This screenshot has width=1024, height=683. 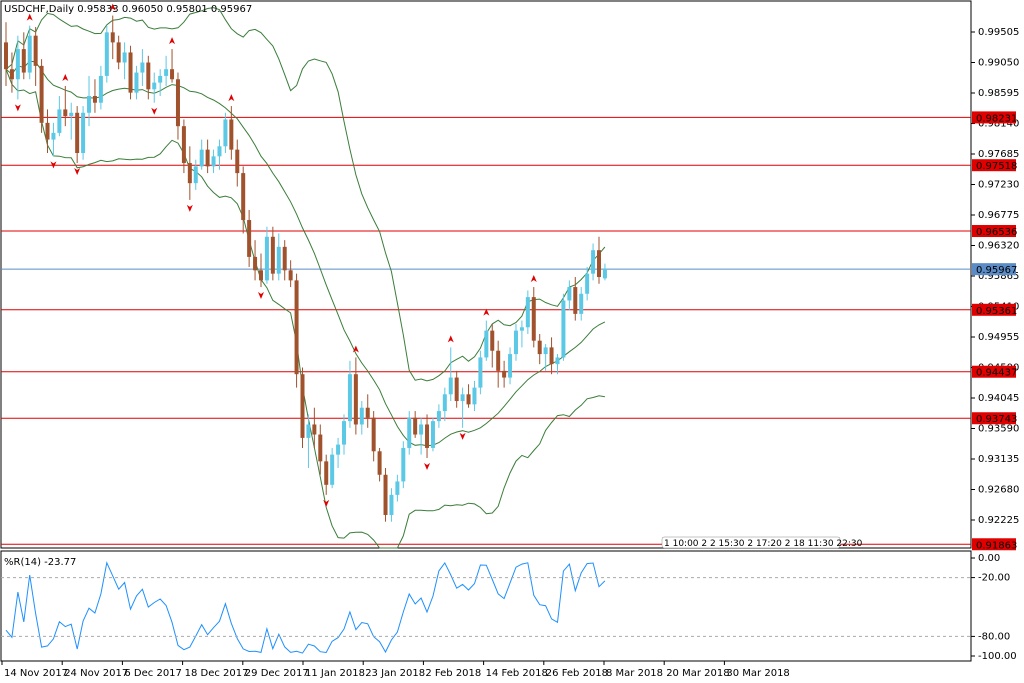 What do you see at coordinates (998, 185) in the screenshot?
I see `price-tick-label: 0.97230` at bounding box center [998, 185].